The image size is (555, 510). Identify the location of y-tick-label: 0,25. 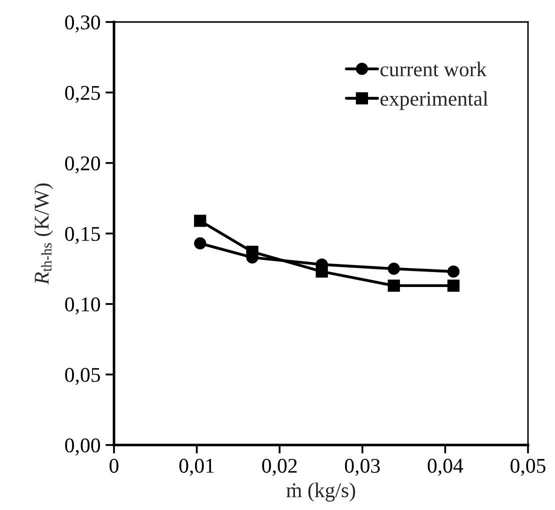
(82, 94).